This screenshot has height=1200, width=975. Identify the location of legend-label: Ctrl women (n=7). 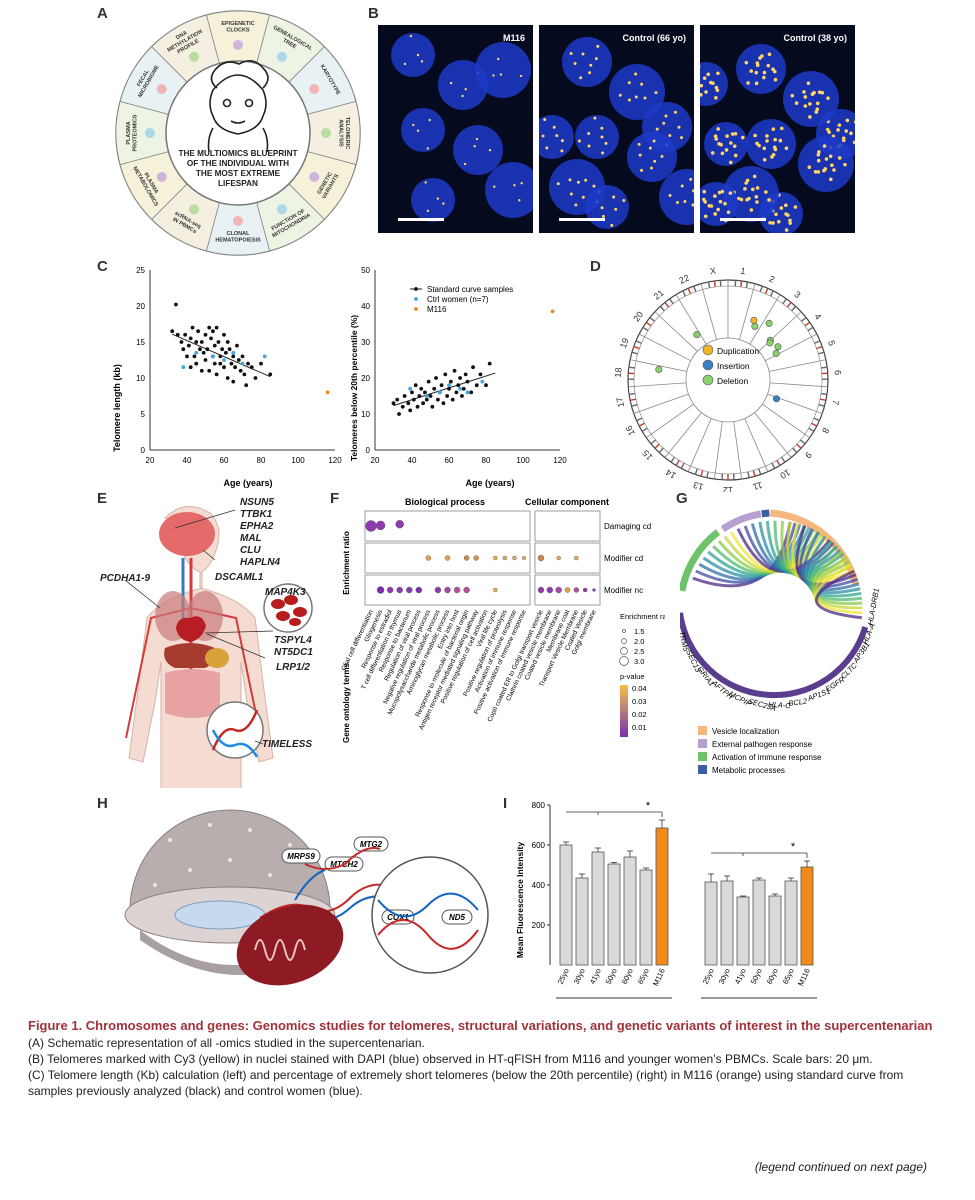
(458, 299).